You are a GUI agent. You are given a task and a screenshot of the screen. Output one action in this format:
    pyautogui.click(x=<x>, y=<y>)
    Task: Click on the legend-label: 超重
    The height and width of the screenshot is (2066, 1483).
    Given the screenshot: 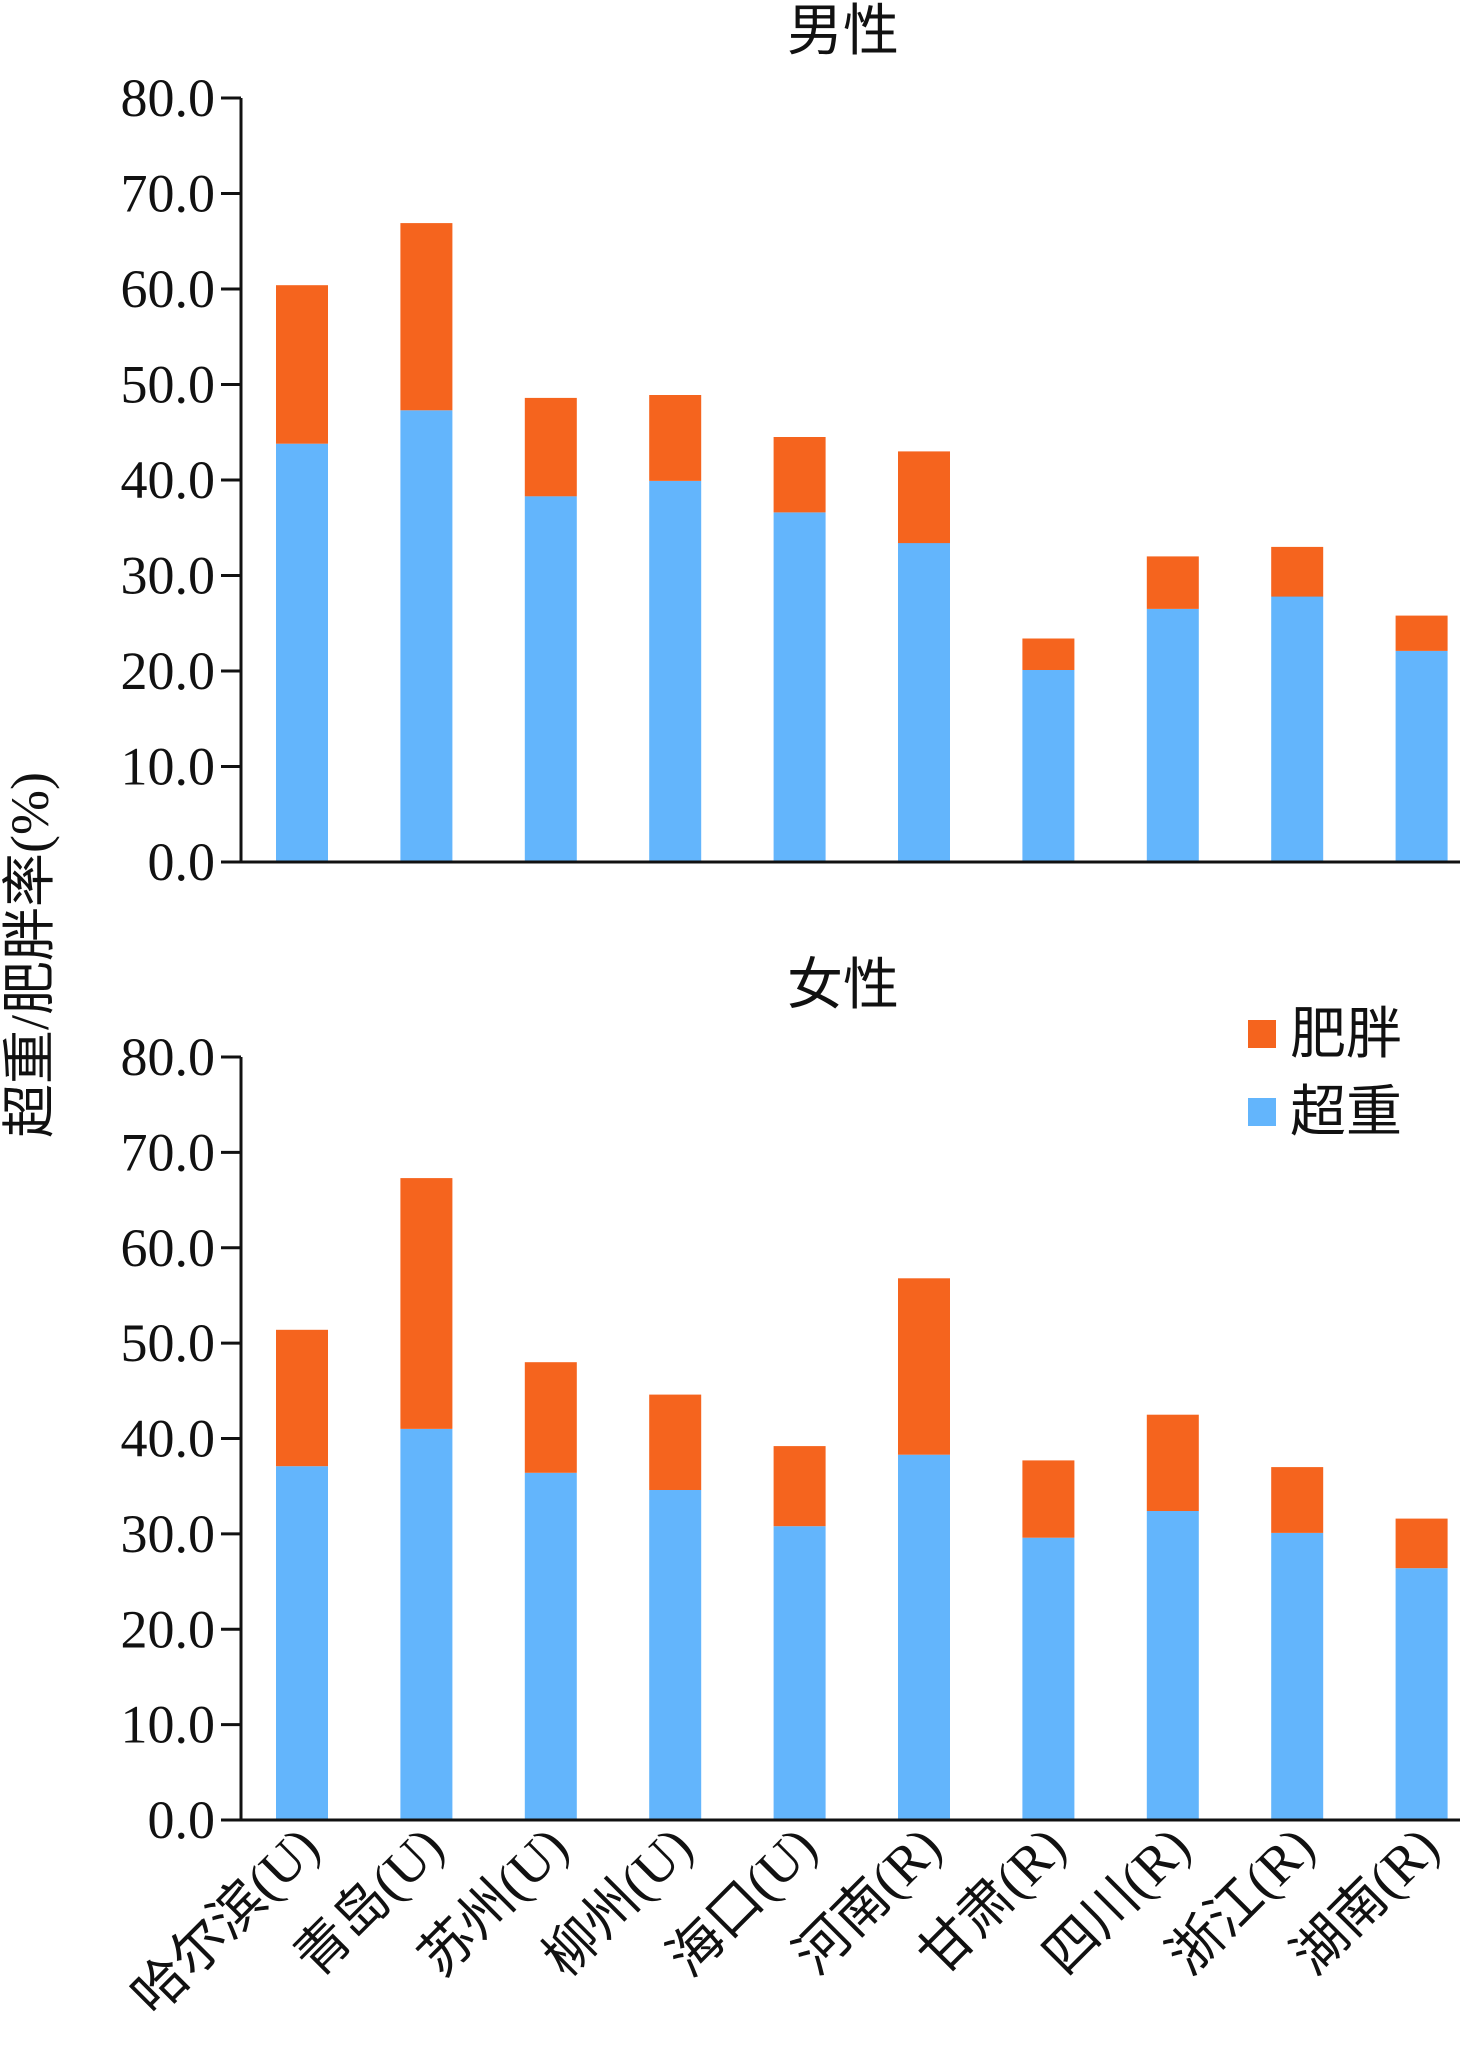 What is the action you would take?
    pyautogui.click(x=1346, y=1113)
    